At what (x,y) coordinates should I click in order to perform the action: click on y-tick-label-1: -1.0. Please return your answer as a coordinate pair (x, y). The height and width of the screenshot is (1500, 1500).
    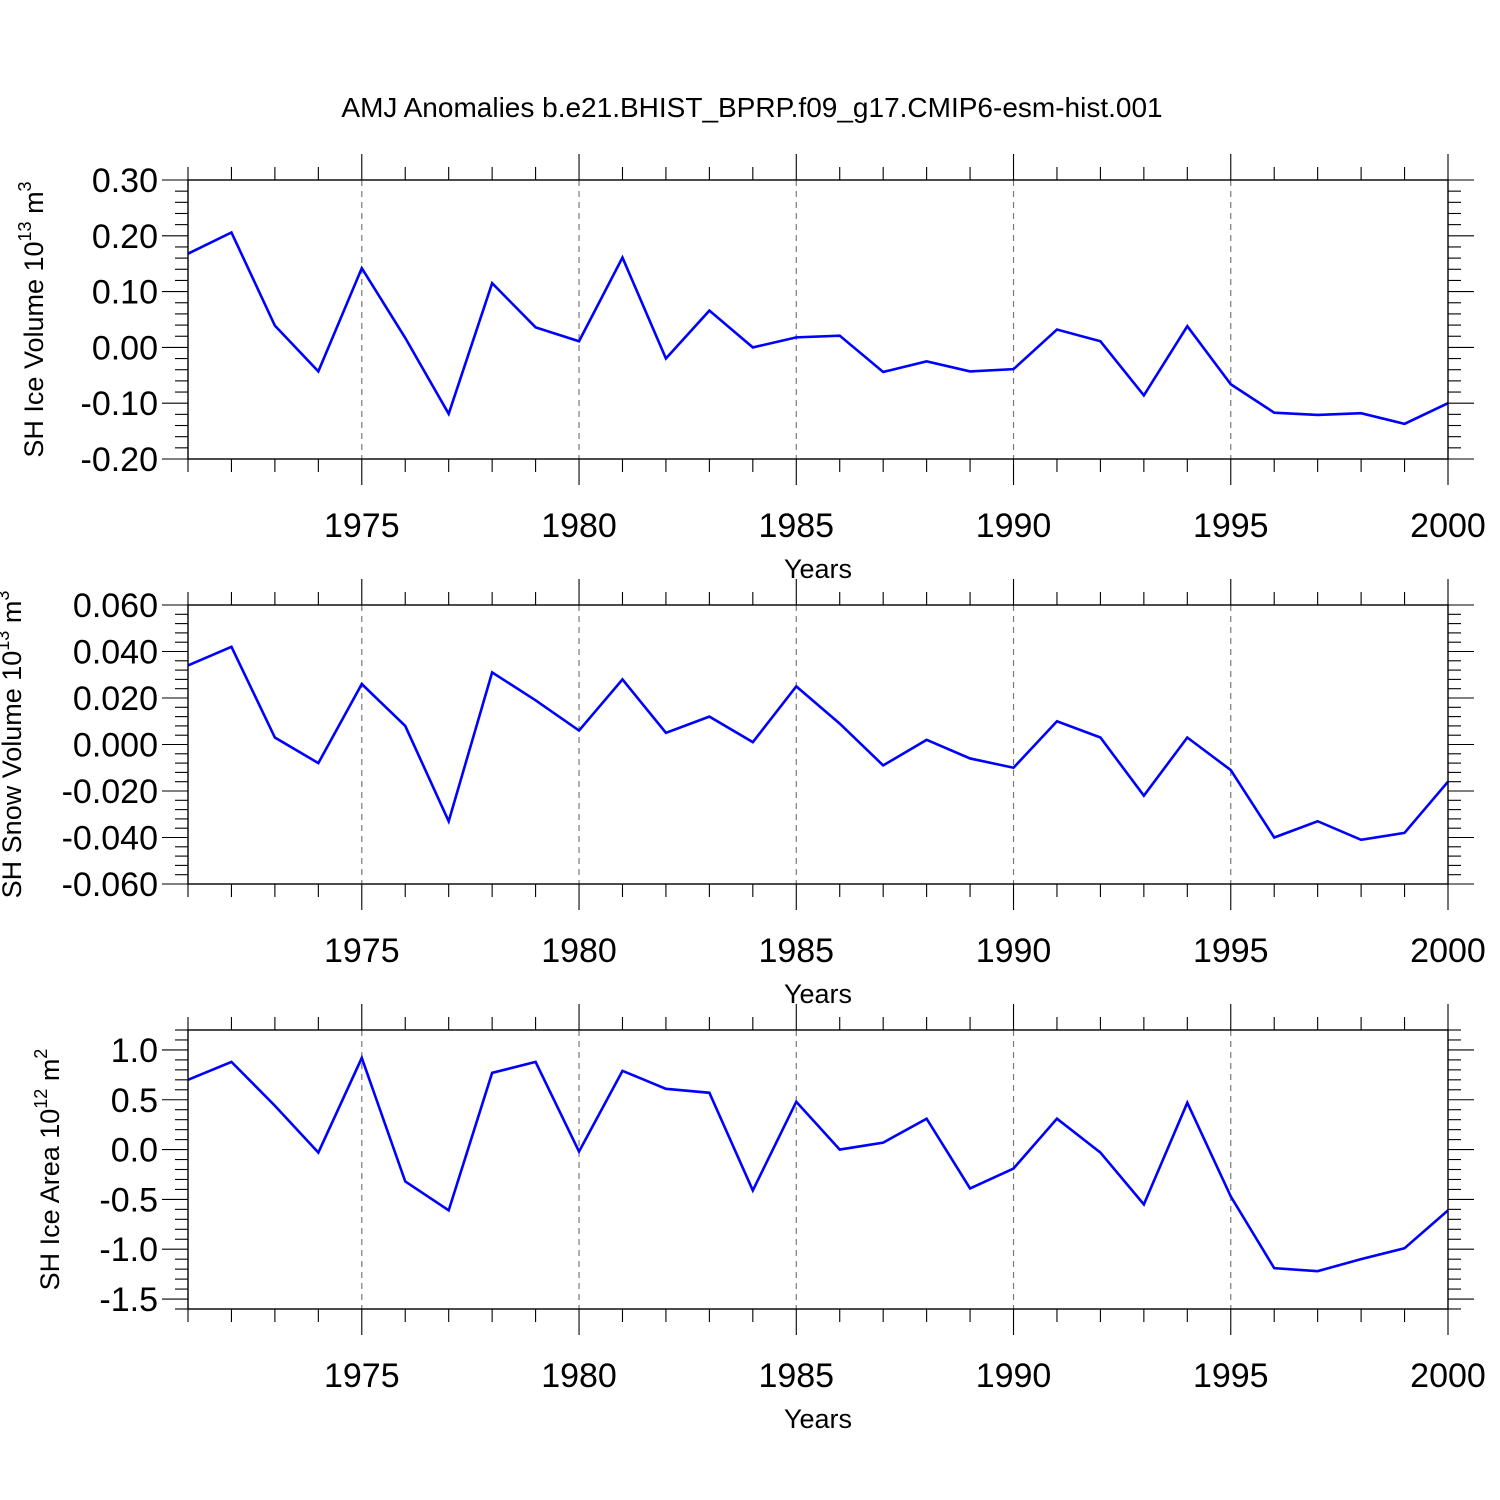
    Looking at the image, I should click on (128, 1250).